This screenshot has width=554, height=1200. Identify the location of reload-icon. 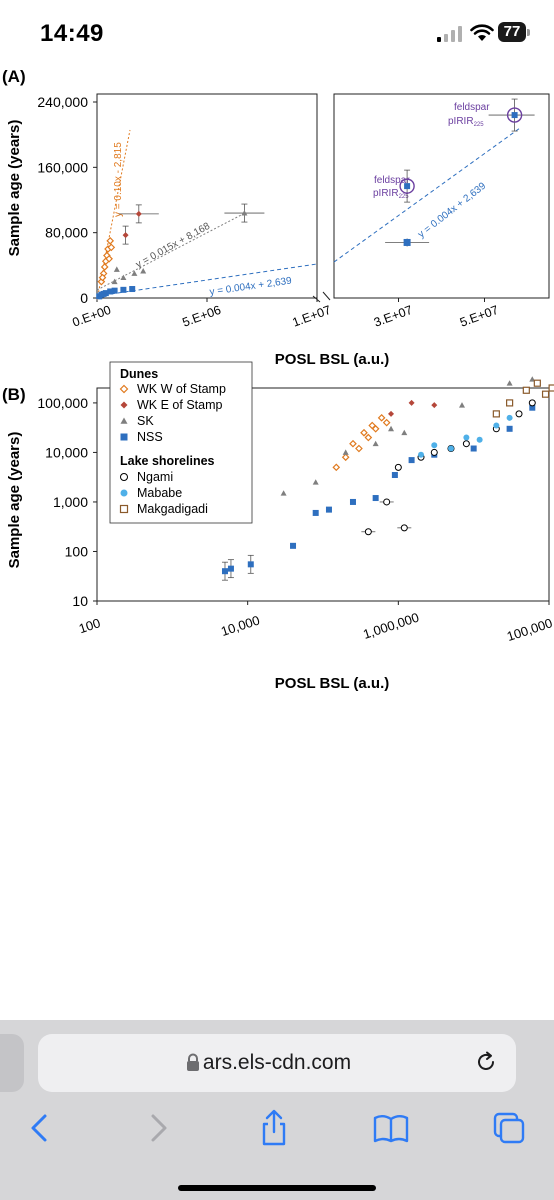
(486, 1062).